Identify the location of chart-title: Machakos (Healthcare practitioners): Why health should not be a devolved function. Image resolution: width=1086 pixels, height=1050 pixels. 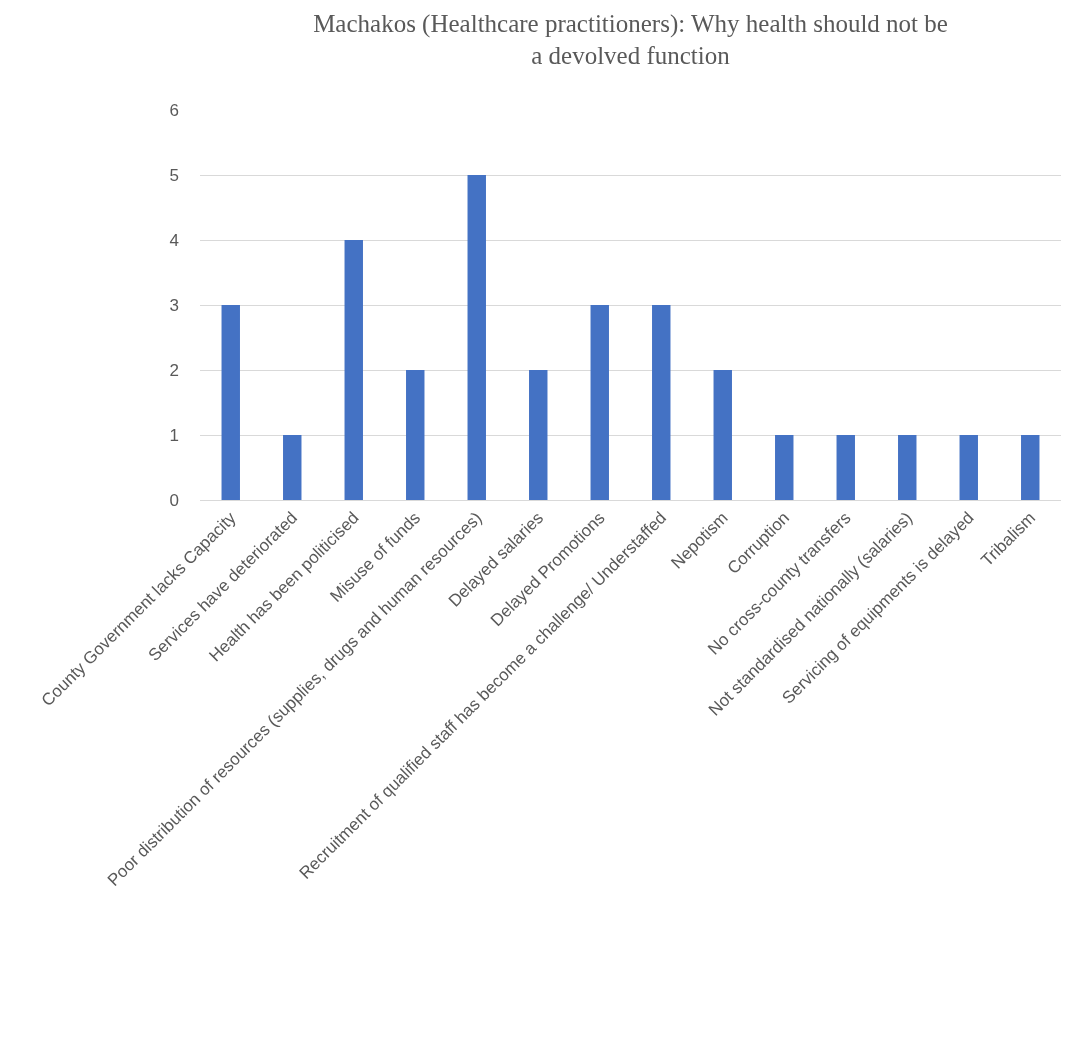
(630, 39).